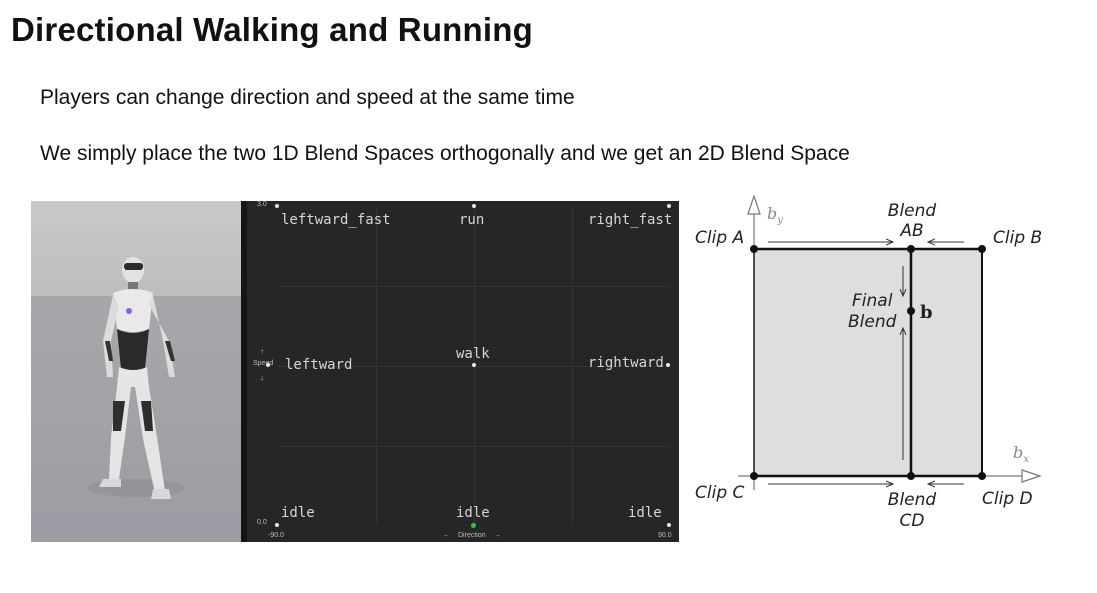 The image size is (1097, 593). What do you see at coordinates (626, 363) in the screenshot?
I see `sample-rightward: rightward` at bounding box center [626, 363].